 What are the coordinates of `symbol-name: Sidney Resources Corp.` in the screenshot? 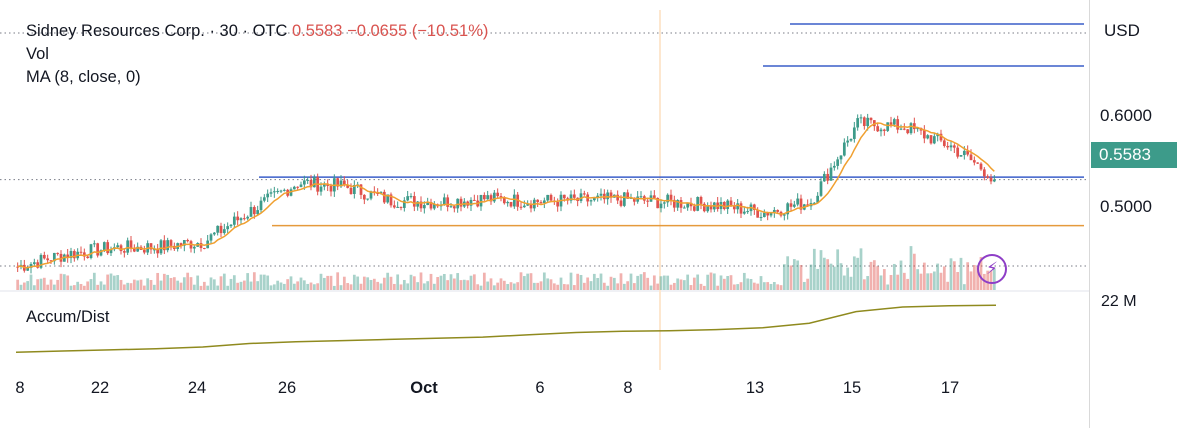 It's located at (115, 31).